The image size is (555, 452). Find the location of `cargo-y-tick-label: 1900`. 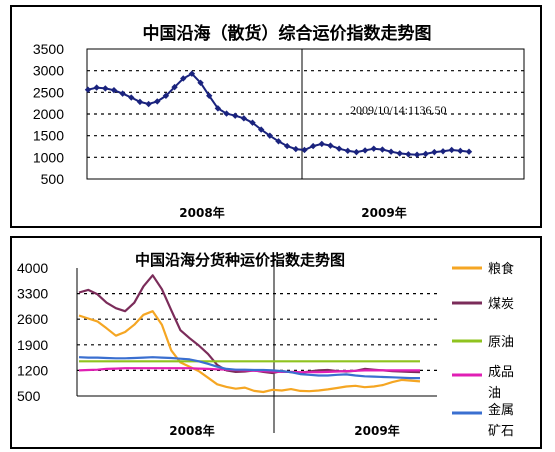

cargo-y-tick-label: 1900 is located at coordinates (32, 345).